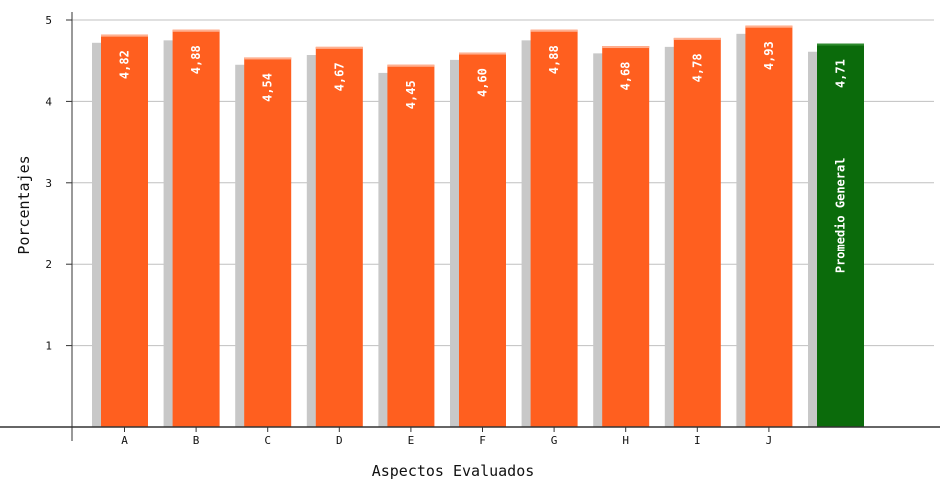 Image resolution: width=942 pixels, height=479 pixels. I want to click on y-tick-label-3: 3, so click(48, 183).